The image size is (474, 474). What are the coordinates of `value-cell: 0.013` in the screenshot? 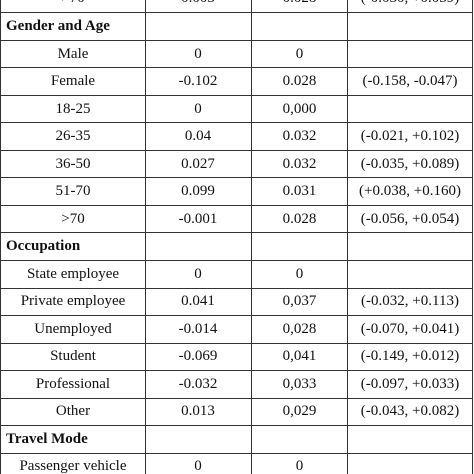 It's located at (198, 412).